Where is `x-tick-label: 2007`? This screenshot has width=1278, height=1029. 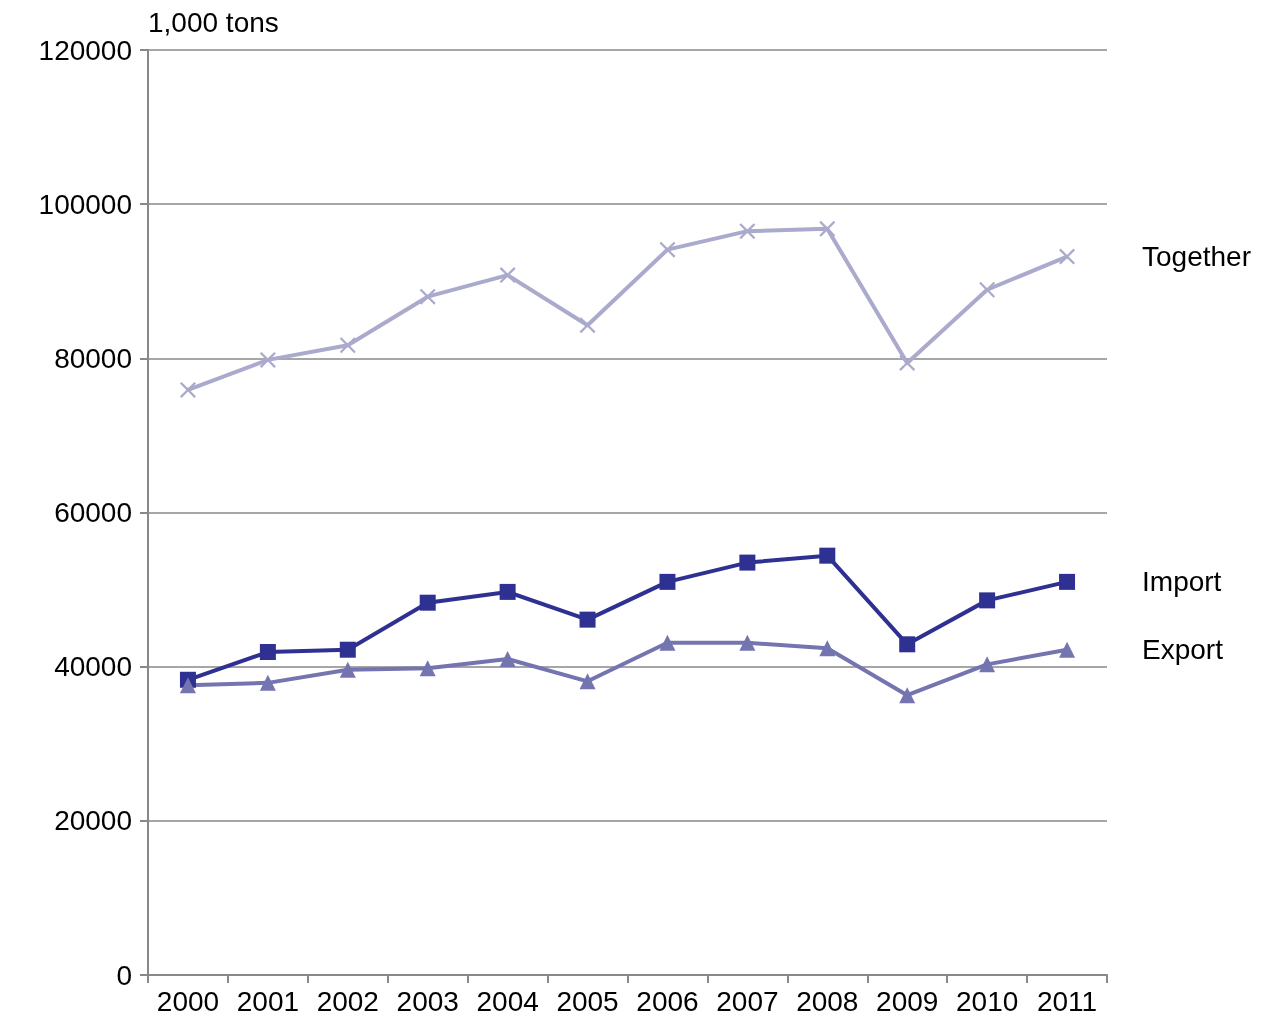
x-tick-label: 2007 is located at coordinates (747, 1001).